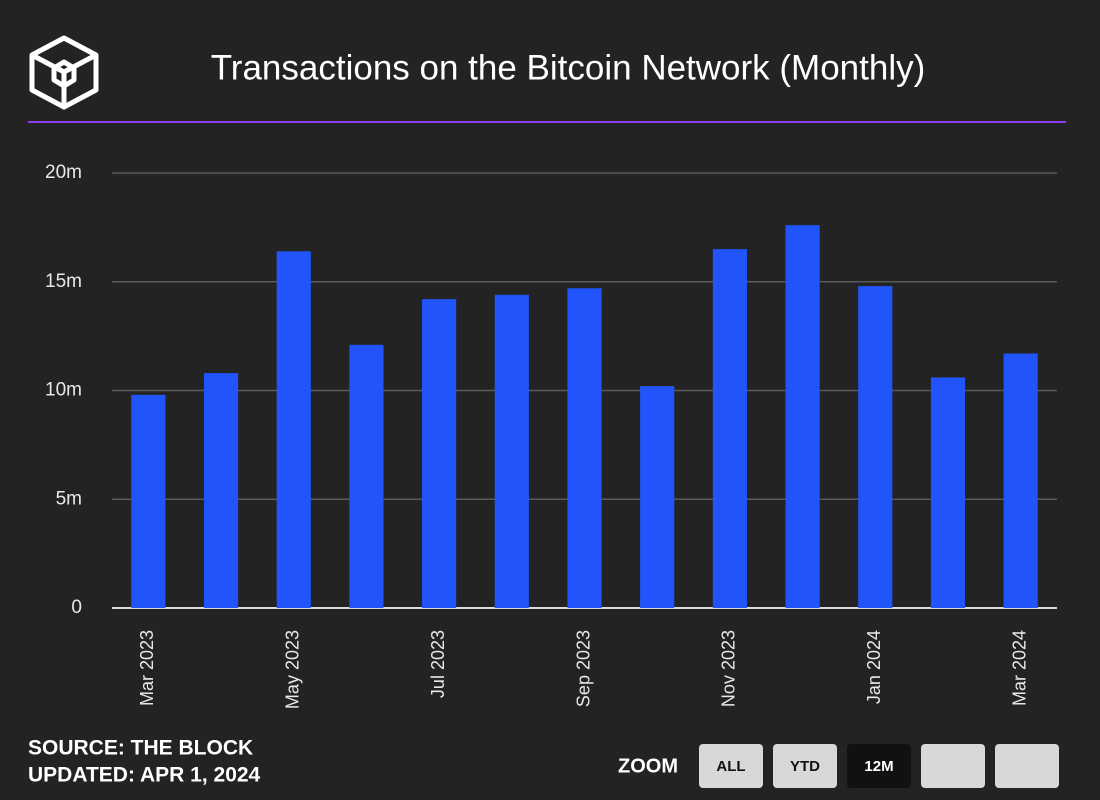  Describe the element at coordinates (63, 281) in the screenshot. I see `y-tick-label: 15m` at that location.